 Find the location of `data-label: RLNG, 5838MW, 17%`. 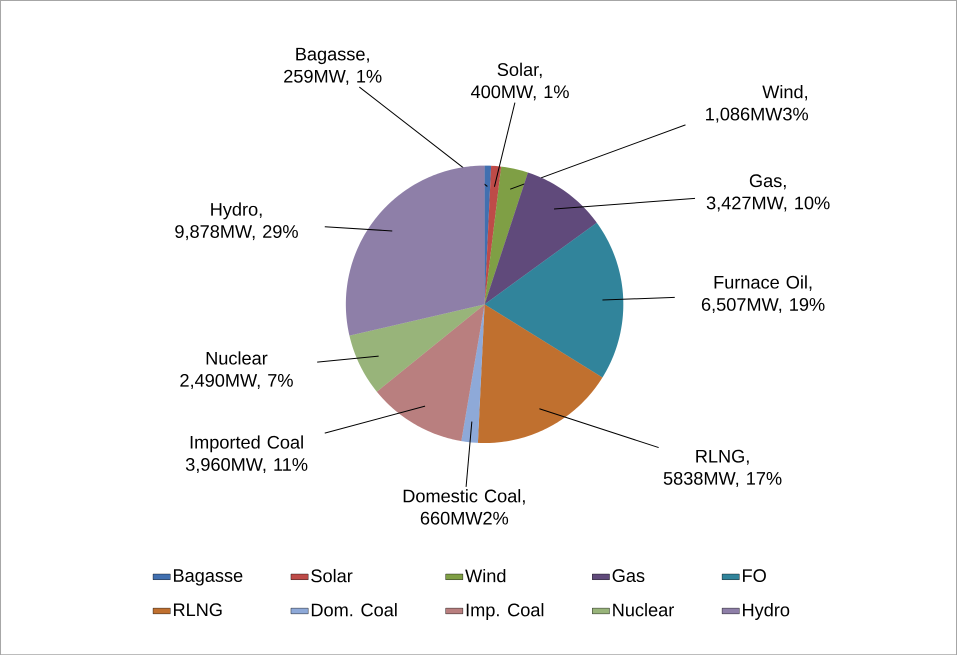

data-label: RLNG, 5838MW, 17% is located at coordinates (723, 468).